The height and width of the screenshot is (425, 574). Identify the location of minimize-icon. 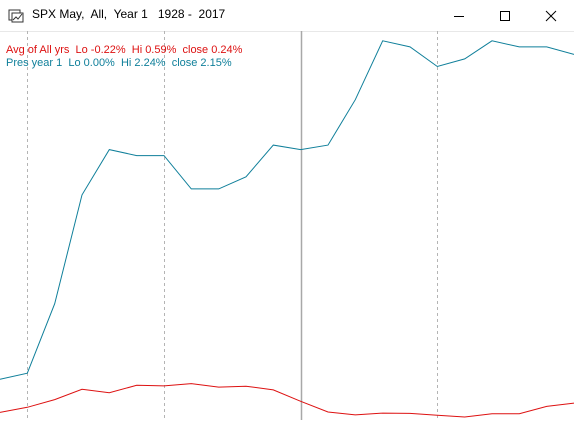
(459, 16).